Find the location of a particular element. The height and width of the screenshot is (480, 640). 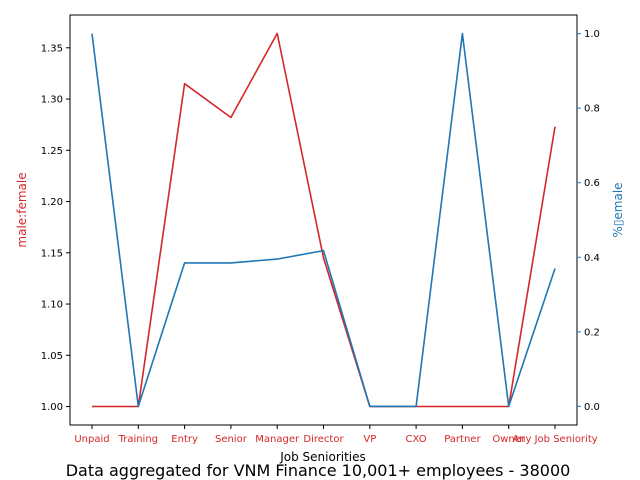

x-axis-tick-label: Unpaid is located at coordinates (91, 439).